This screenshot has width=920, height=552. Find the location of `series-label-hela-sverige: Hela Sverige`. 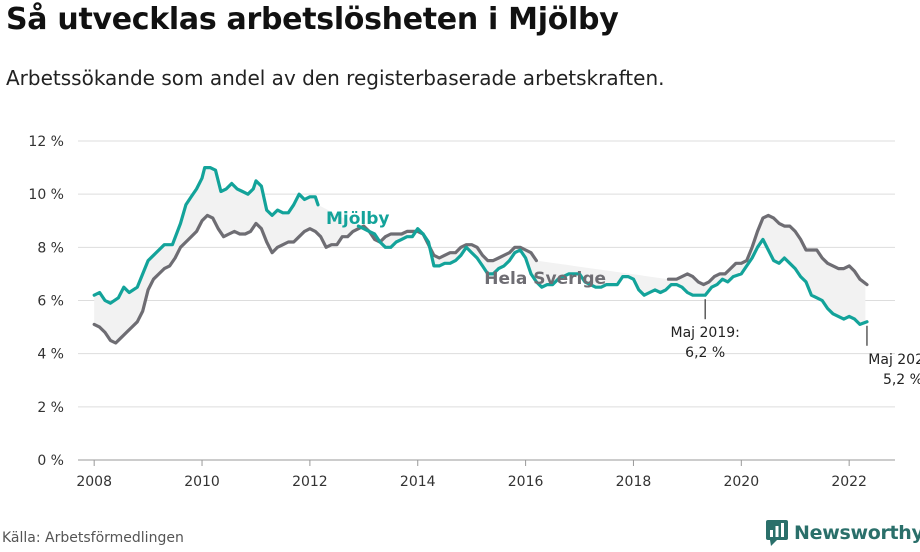

series-label-hela-sverige: Hela Sverige is located at coordinates (545, 279).